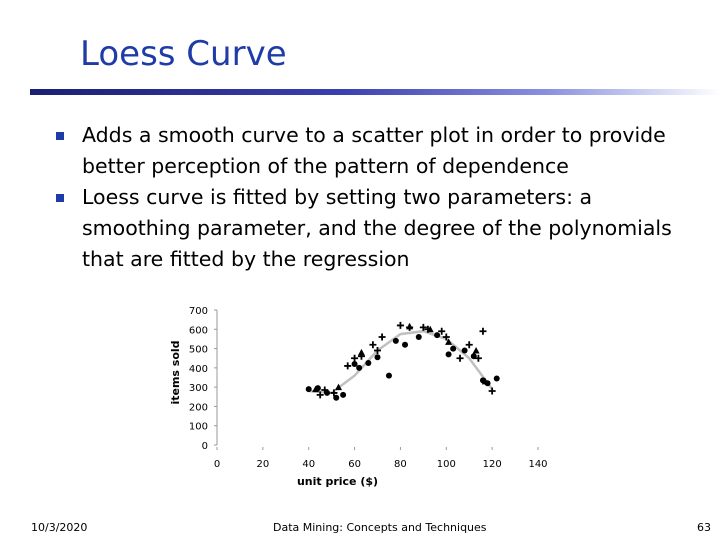 Image resolution: width=720 pixels, height=540 pixels. Describe the element at coordinates (183, 54) in the screenshot. I see `slide-title: Loess Curve` at that location.